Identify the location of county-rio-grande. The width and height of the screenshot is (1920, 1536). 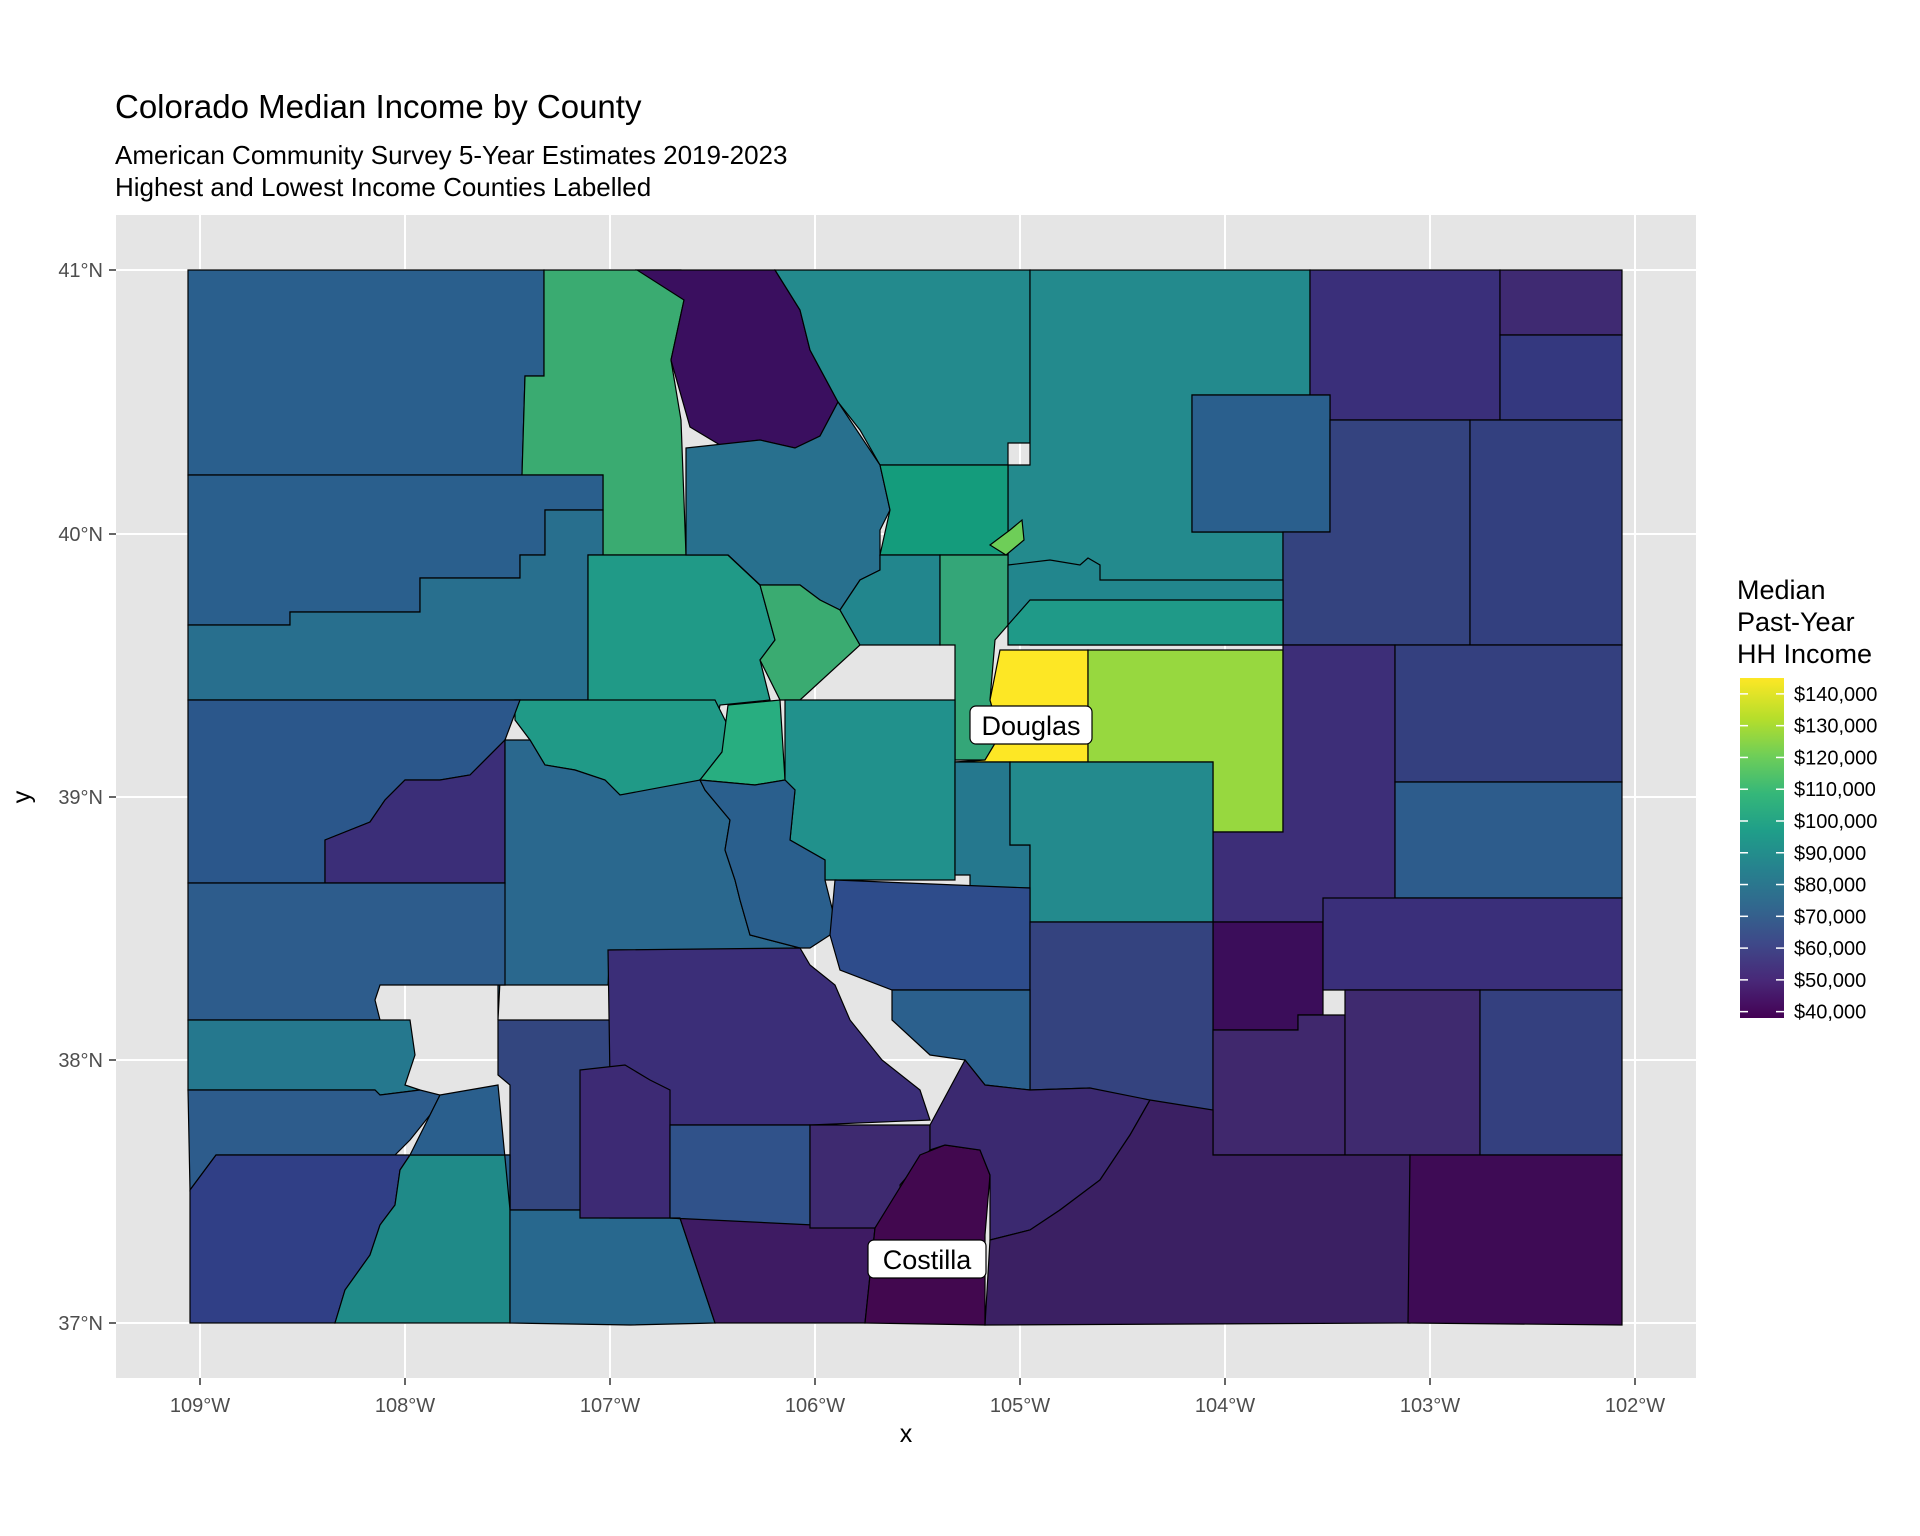
(740, 1176).